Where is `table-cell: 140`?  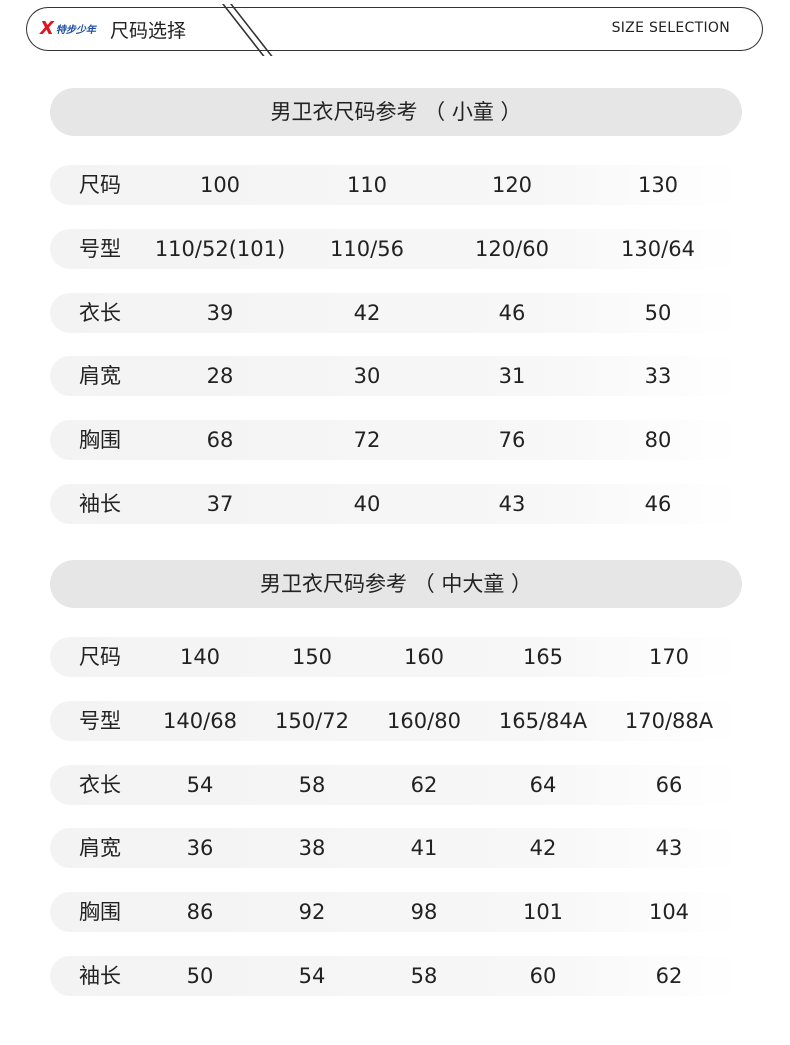
table-cell: 140 is located at coordinates (200, 657).